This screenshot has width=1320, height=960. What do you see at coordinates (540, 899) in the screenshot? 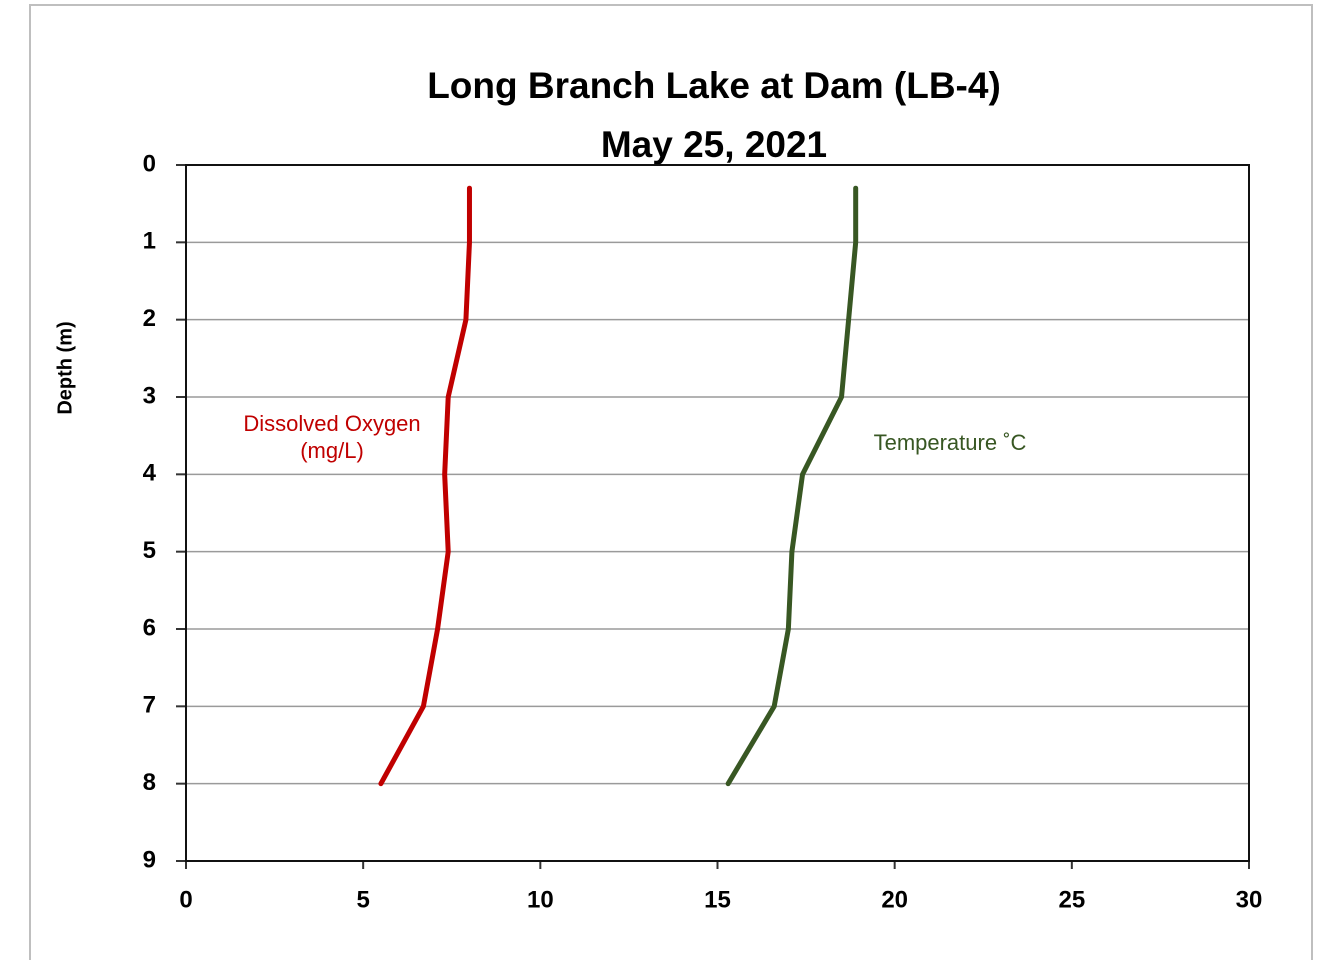
I see `x-tick-label: 10` at bounding box center [540, 899].